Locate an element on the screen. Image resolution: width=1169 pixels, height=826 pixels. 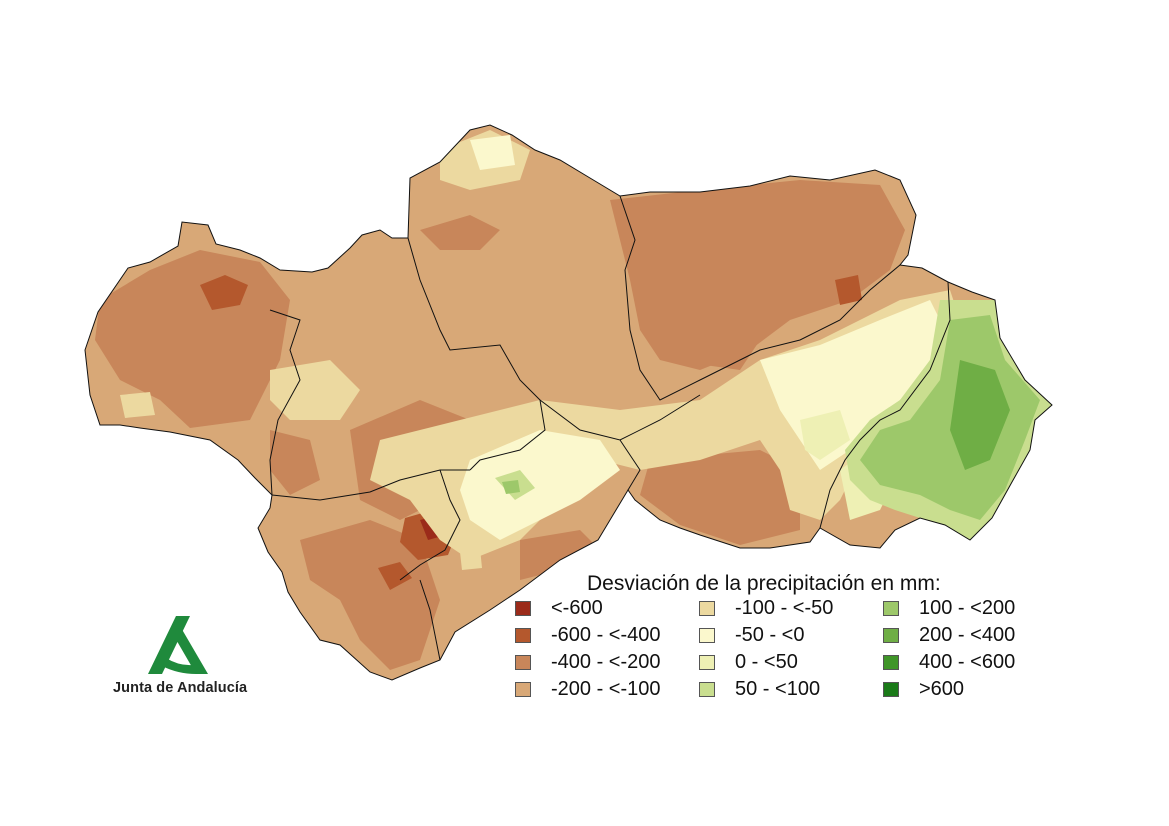
legend-label: -400 - <-200 is located at coordinates (606, 661).